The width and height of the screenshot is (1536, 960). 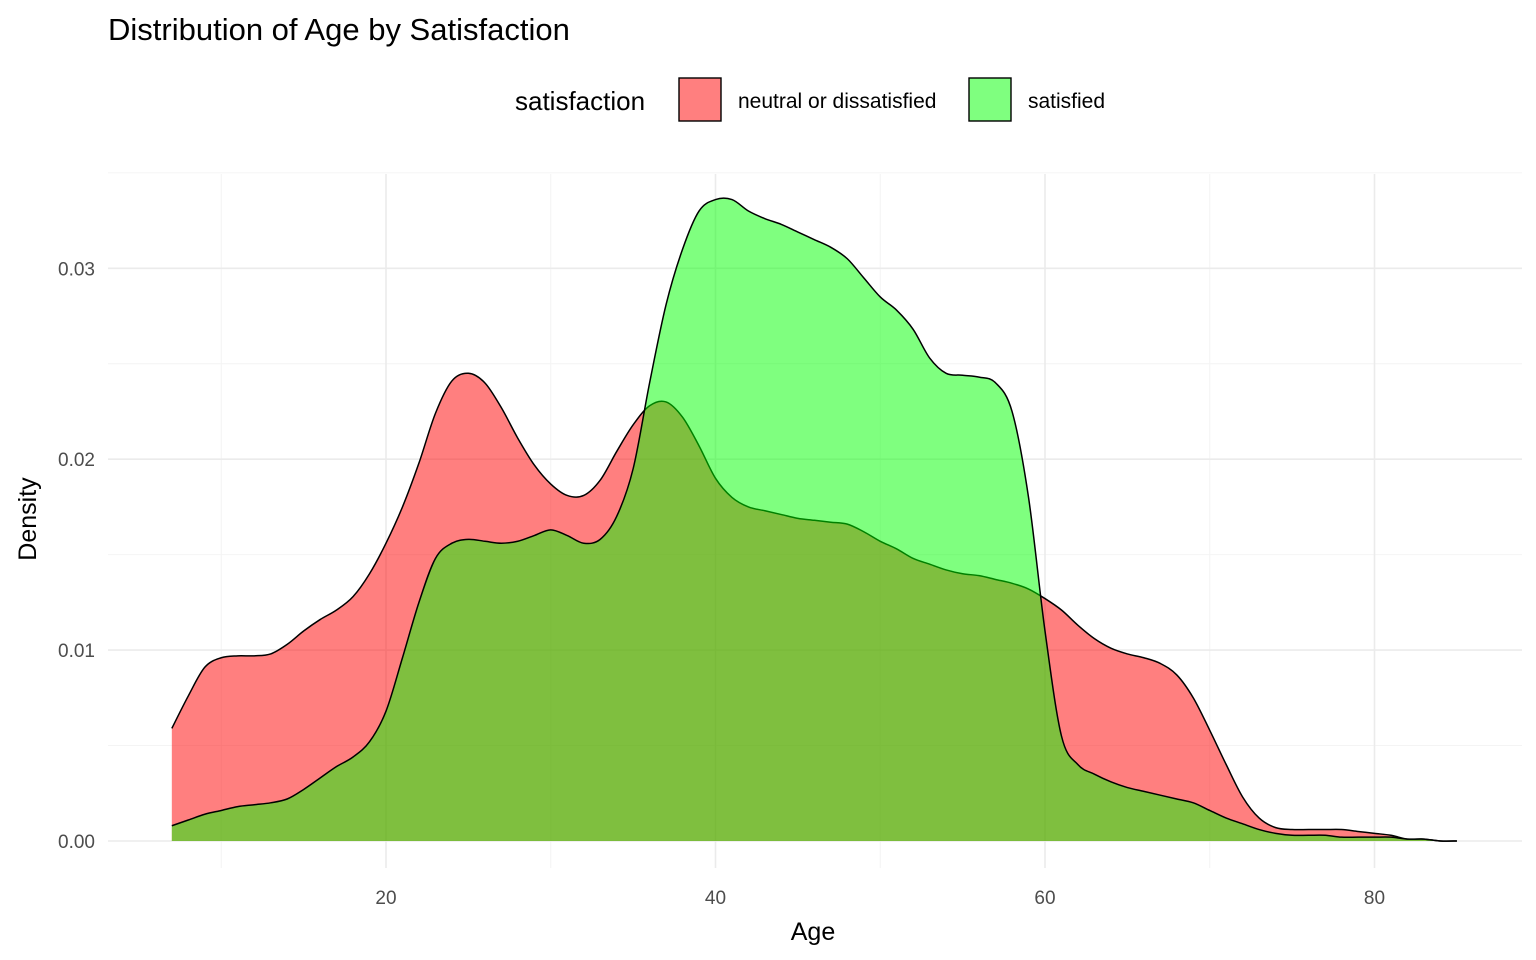 What do you see at coordinates (76, 460) in the screenshot?
I see `y-tick-label: 0.02` at bounding box center [76, 460].